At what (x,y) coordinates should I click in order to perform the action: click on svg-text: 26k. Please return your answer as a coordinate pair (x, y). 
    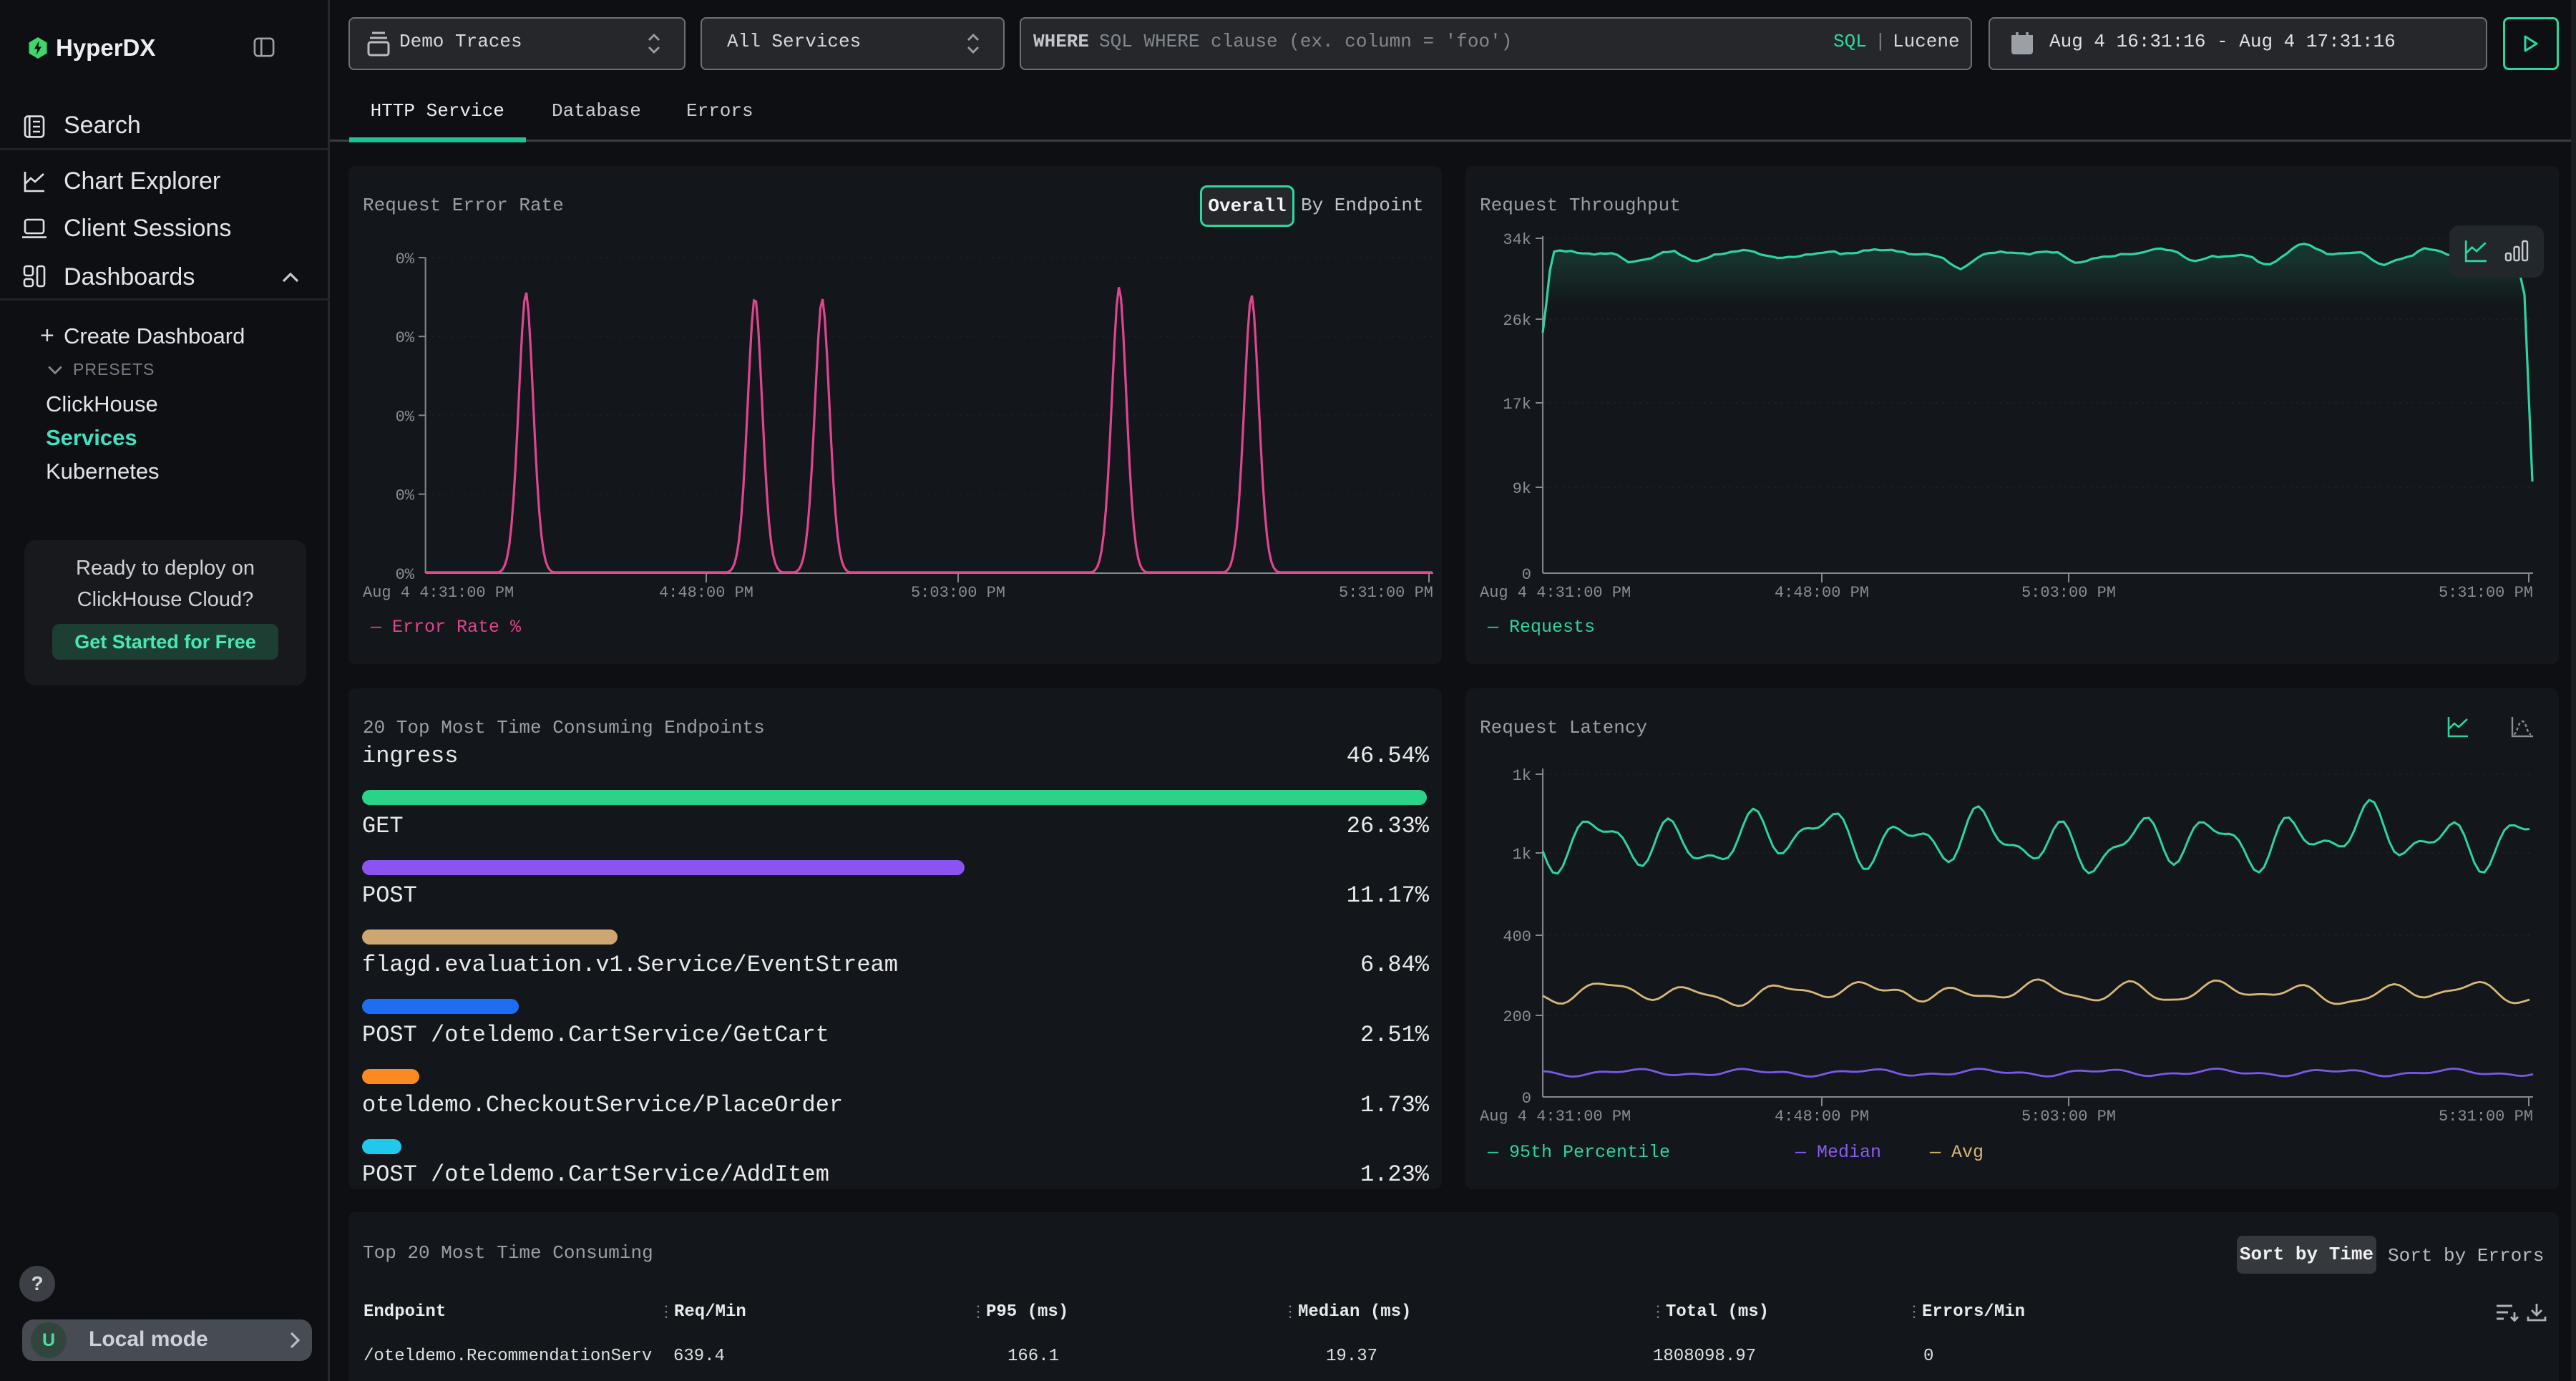
    Looking at the image, I should click on (1517, 321).